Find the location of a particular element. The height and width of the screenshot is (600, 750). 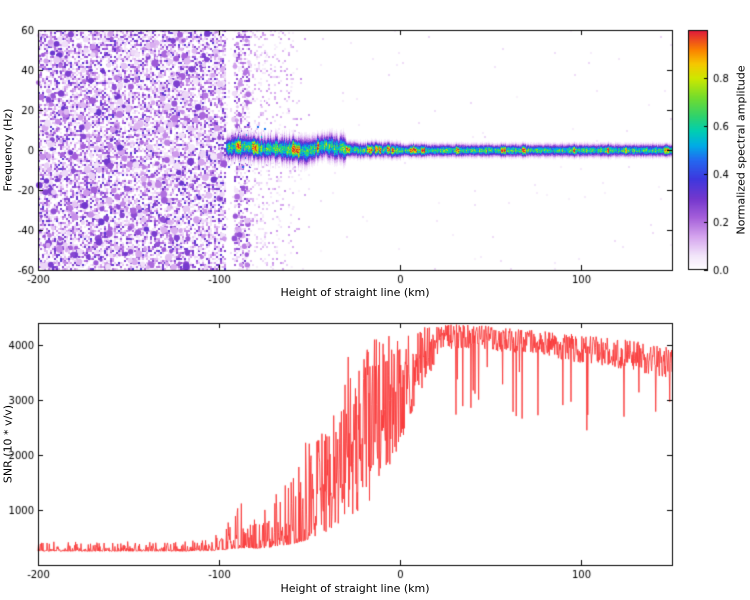

spectrogram-y-axis-label: Frequency (Hz) is located at coordinates (8, 150).